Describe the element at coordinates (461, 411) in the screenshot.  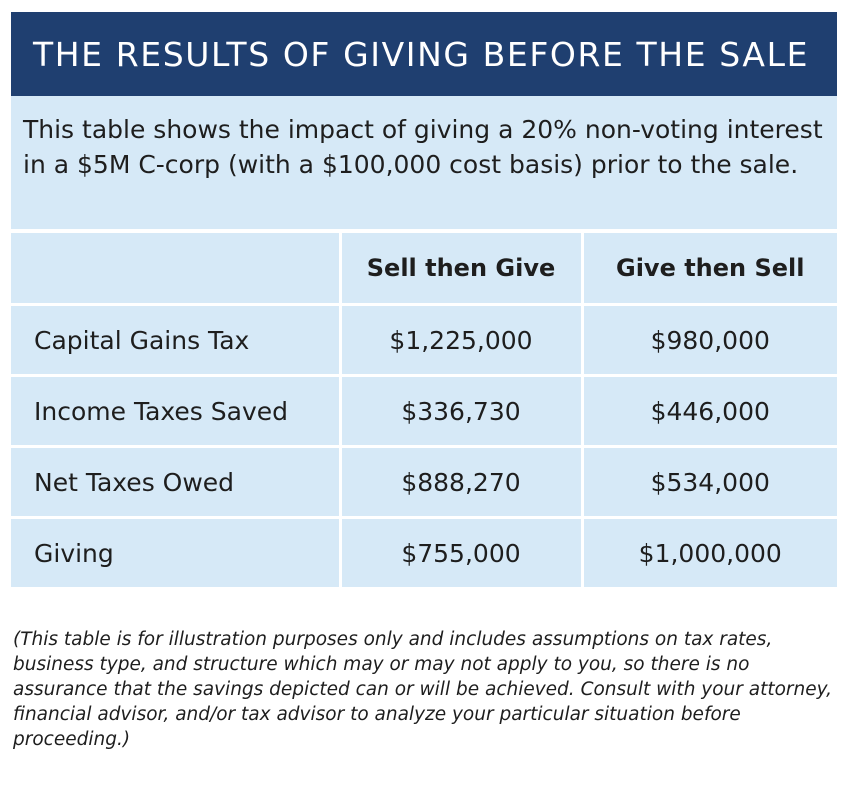
I see `cell-sell-then-give: $336,730` at that location.